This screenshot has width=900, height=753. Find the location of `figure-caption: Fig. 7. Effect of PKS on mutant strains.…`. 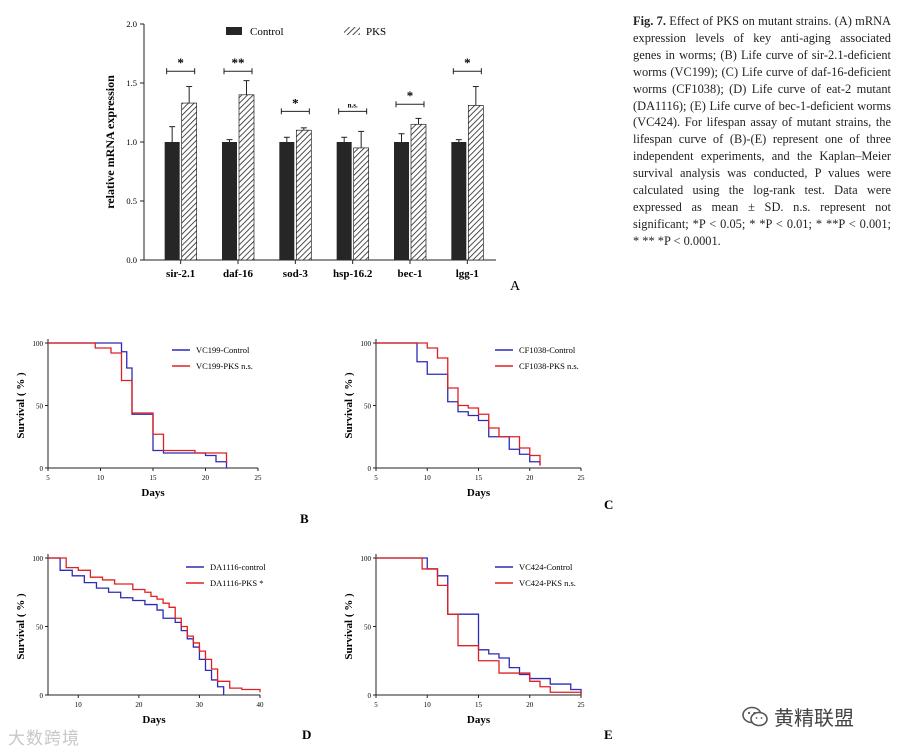

figure-caption: Fig. 7. Effect of PKS on mutant strains.… is located at coordinates (762, 131).